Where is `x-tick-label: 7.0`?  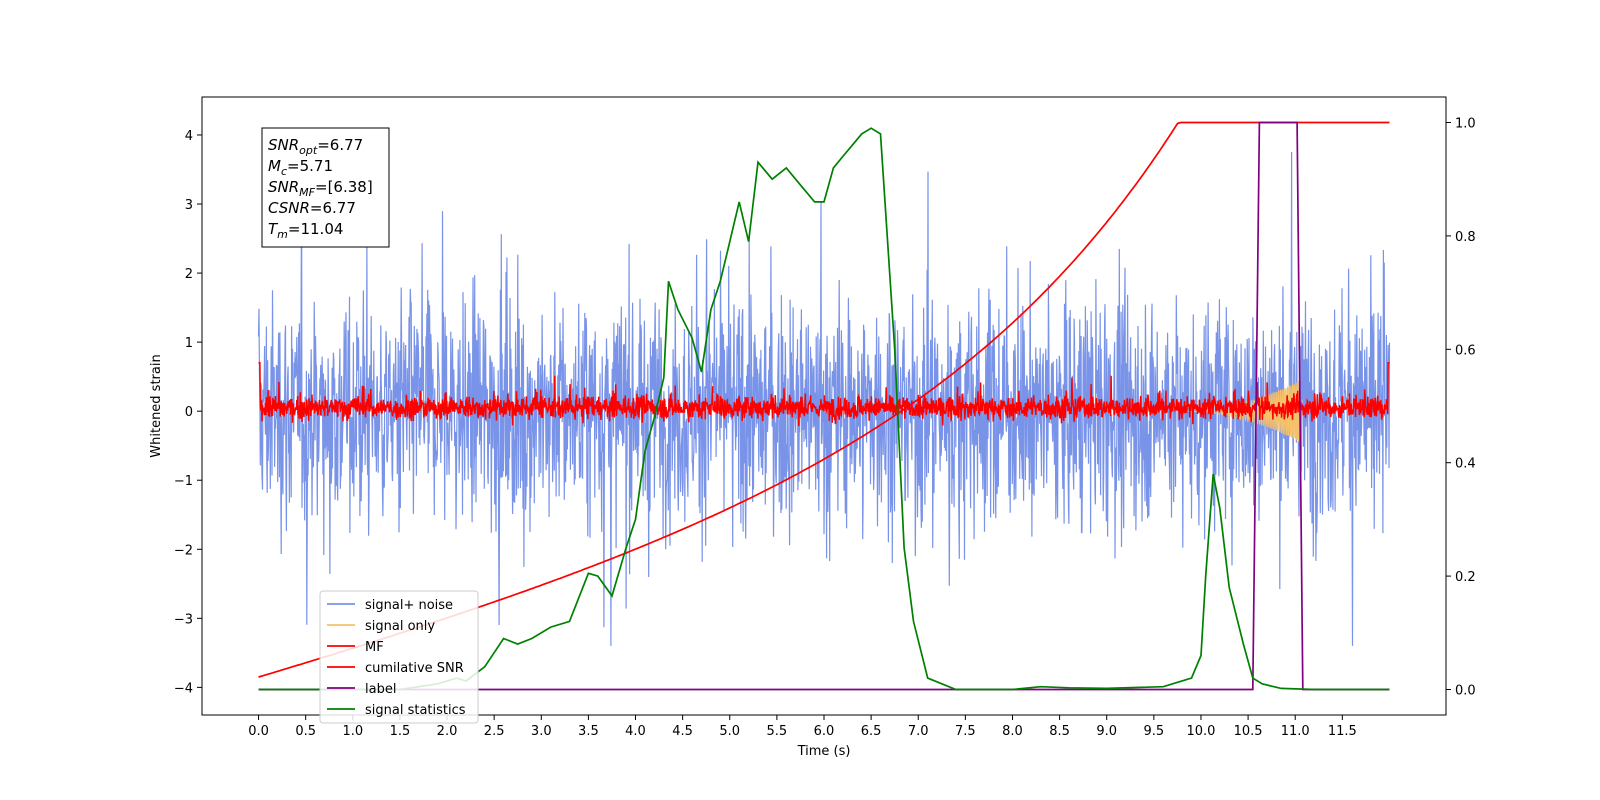
x-tick-label: 7.0 is located at coordinates (918, 731).